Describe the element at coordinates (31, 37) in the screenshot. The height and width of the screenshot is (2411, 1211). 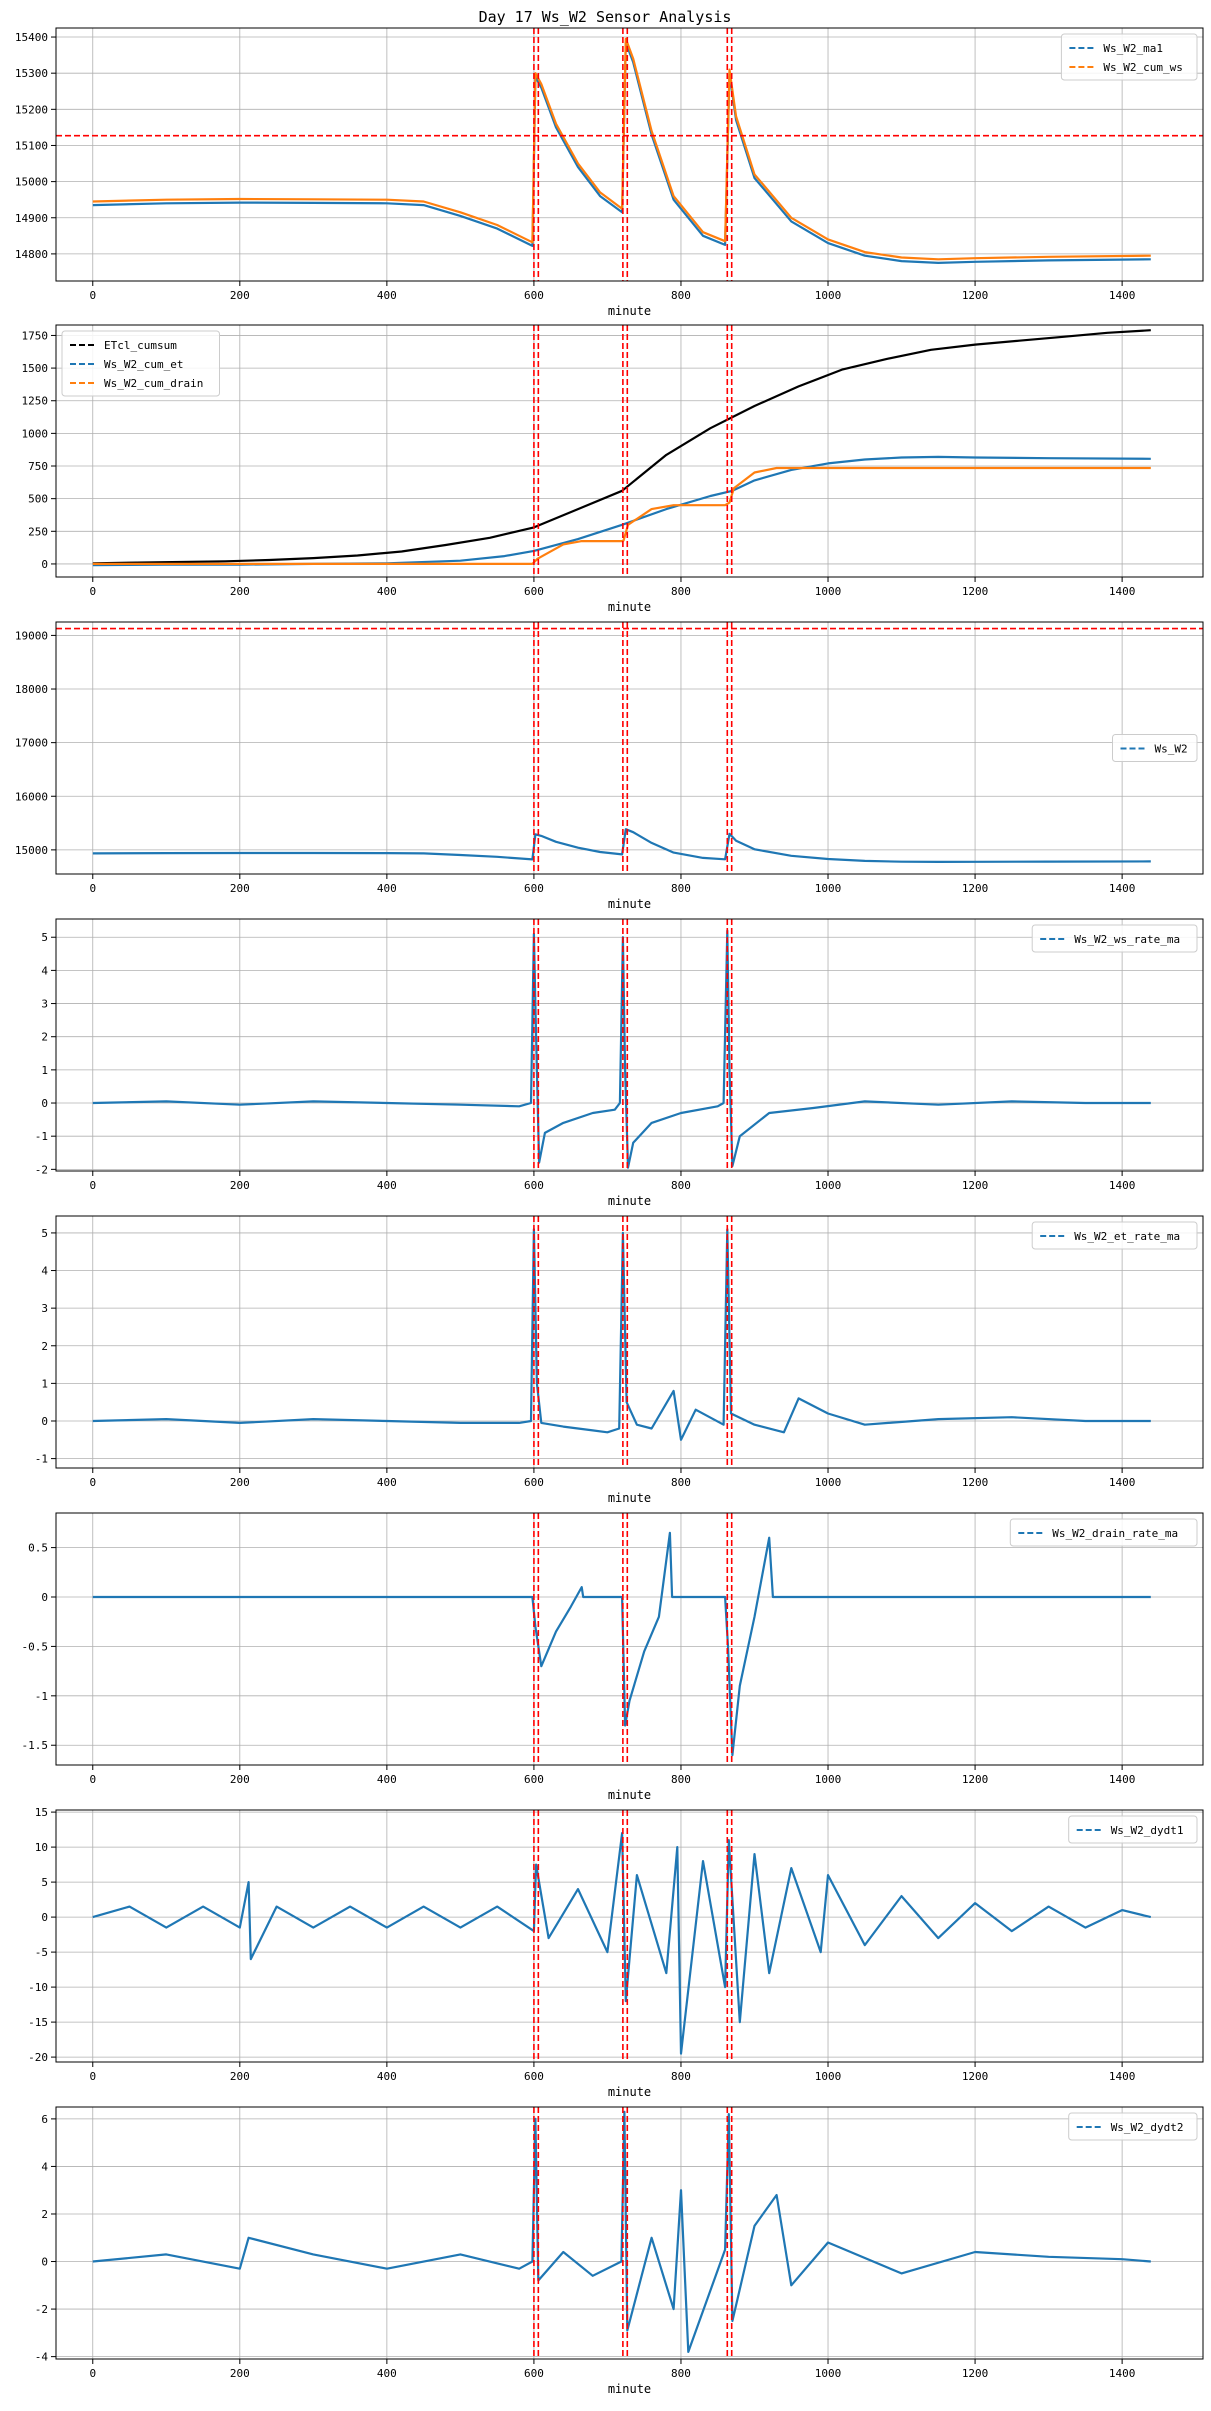
I see `y-tick-label: 15400` at that location.